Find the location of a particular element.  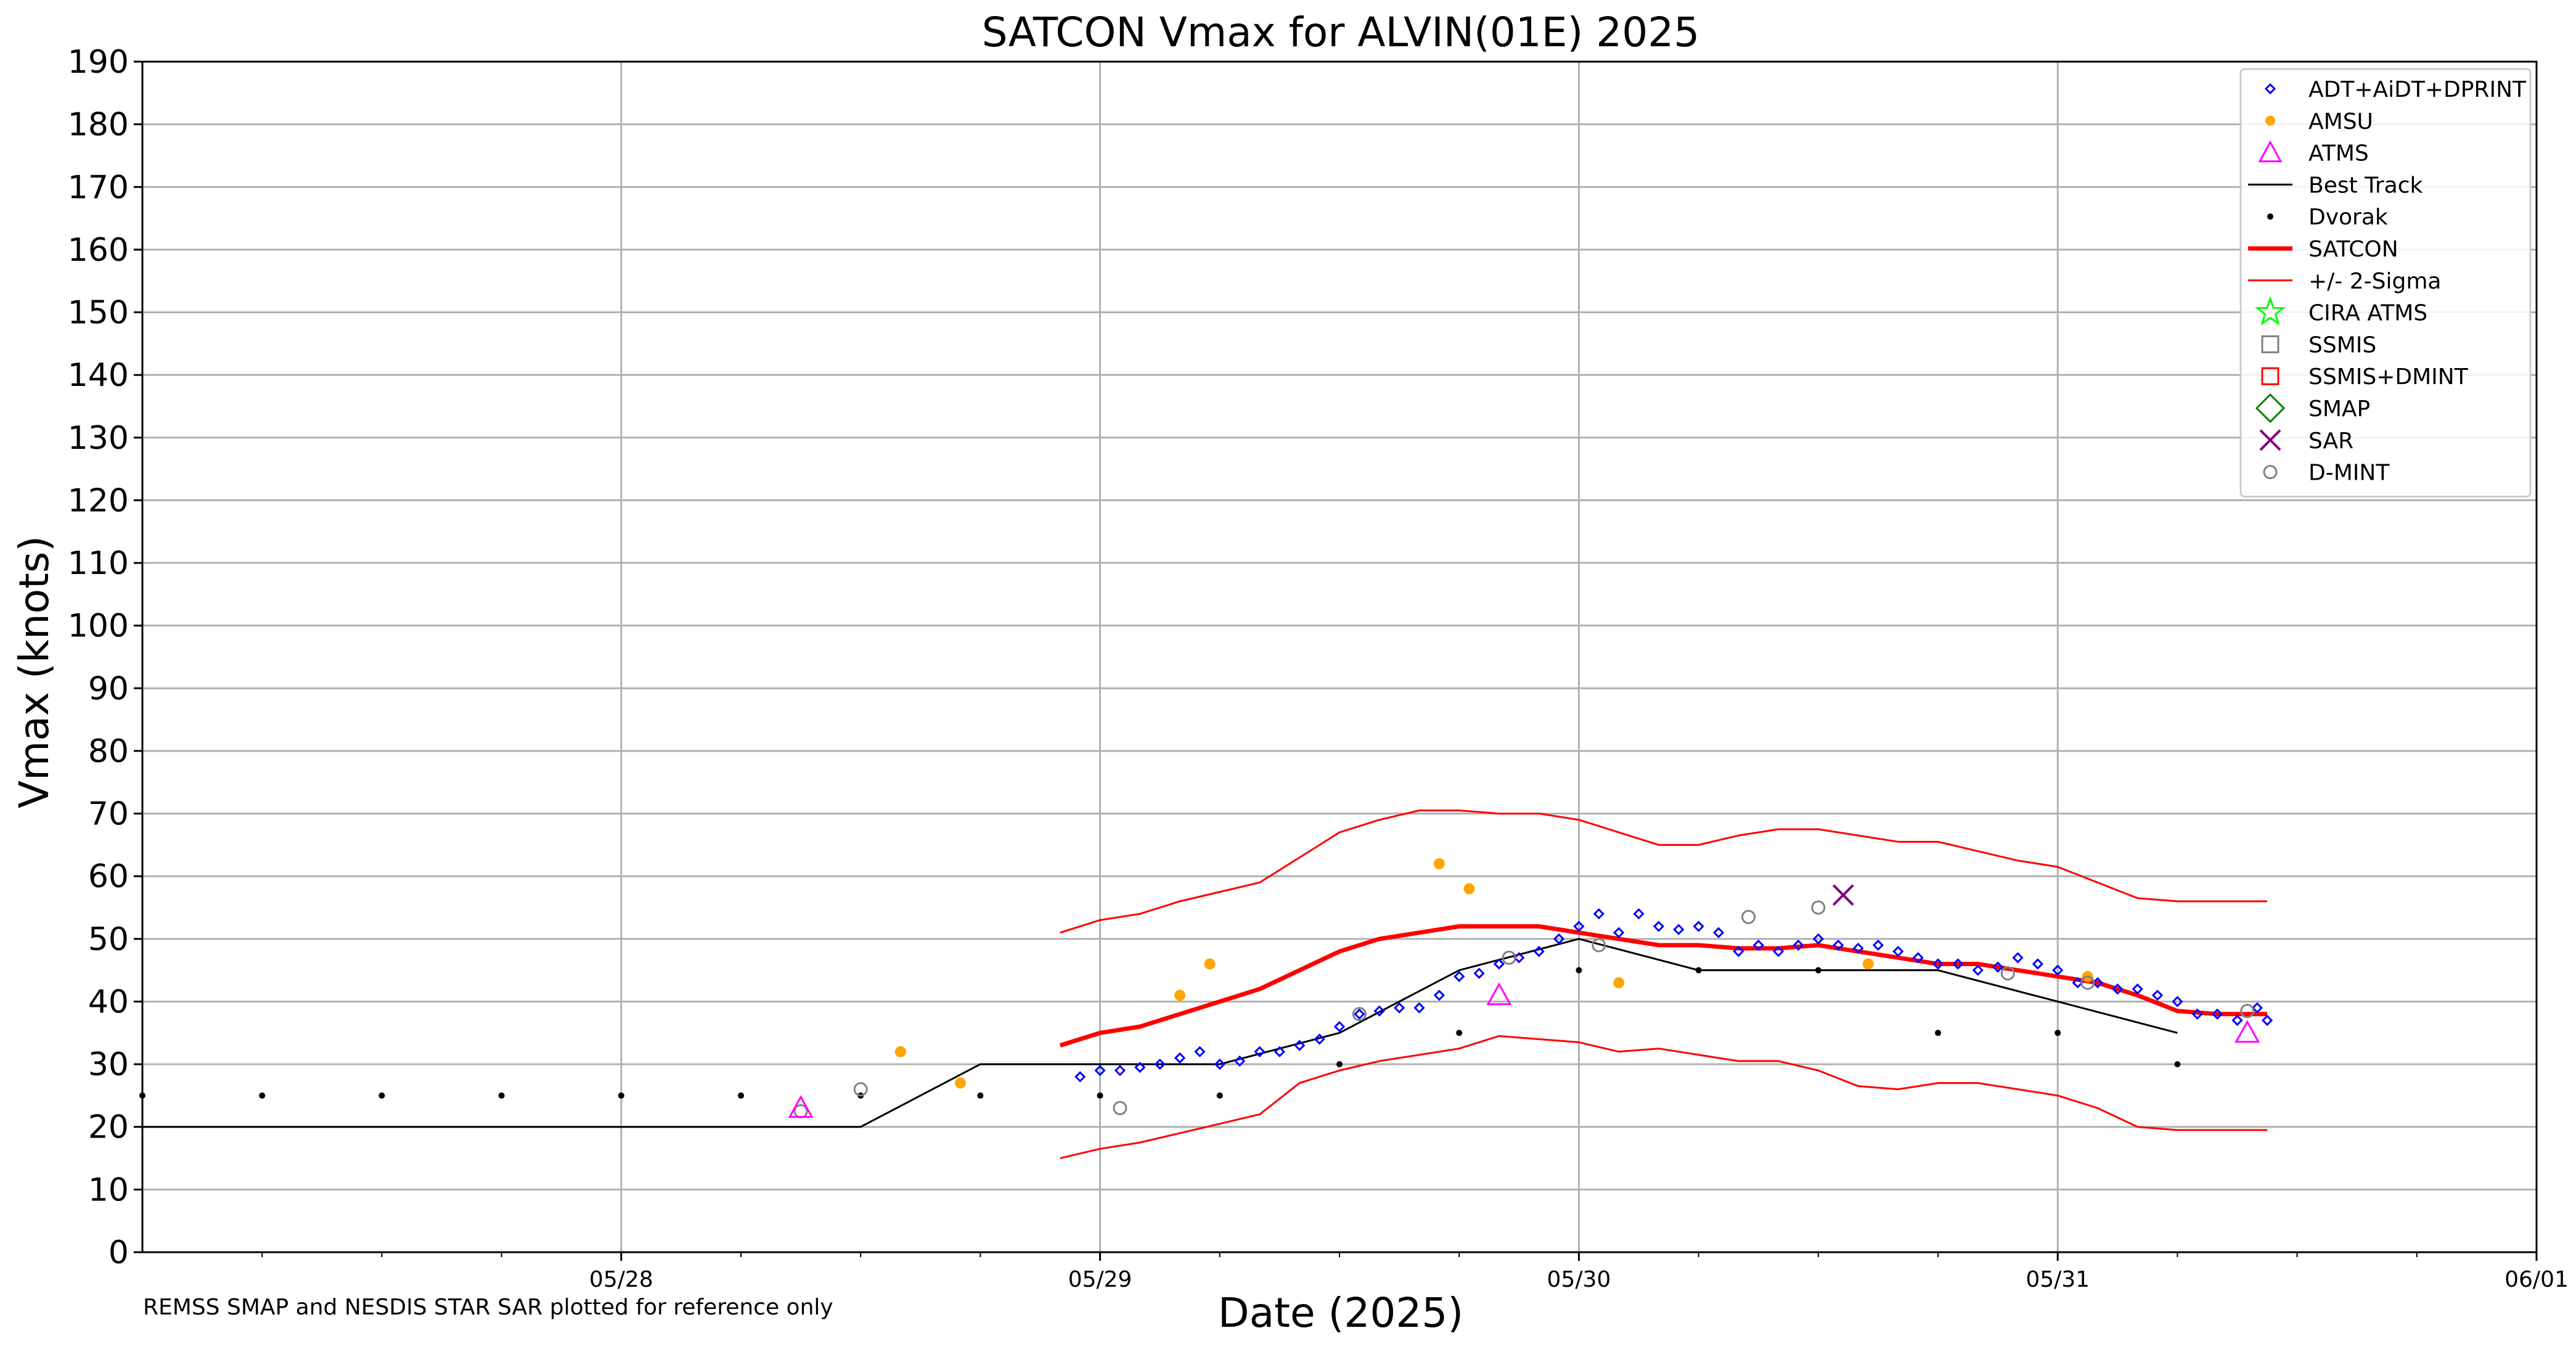

y-tick-label: 170 is located at coordinates (98, 187).